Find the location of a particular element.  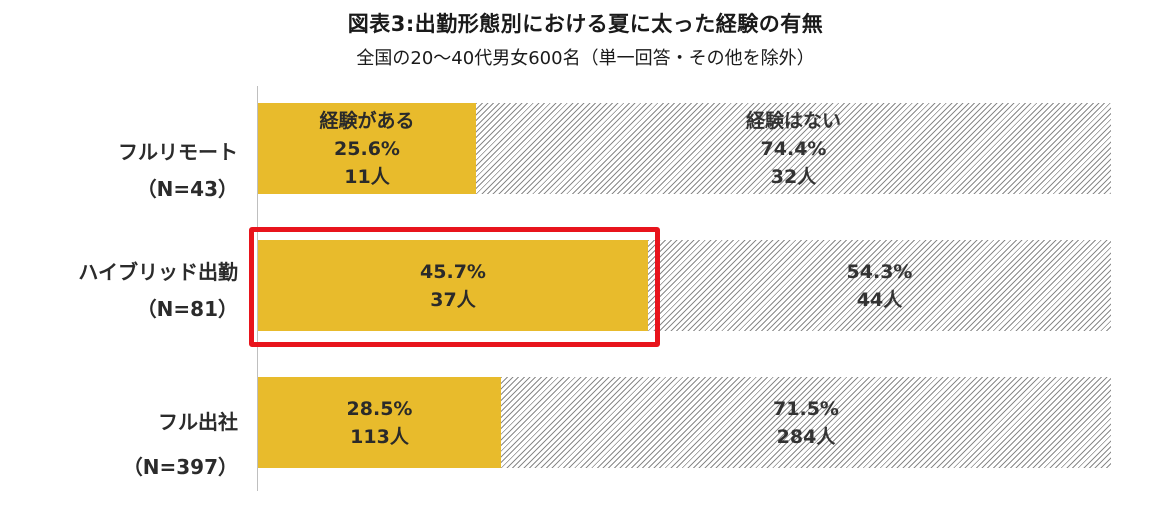

chart-title: 図表3:出勤形態別における夏に太った経験の有無 is located at coordinates (585, 24).